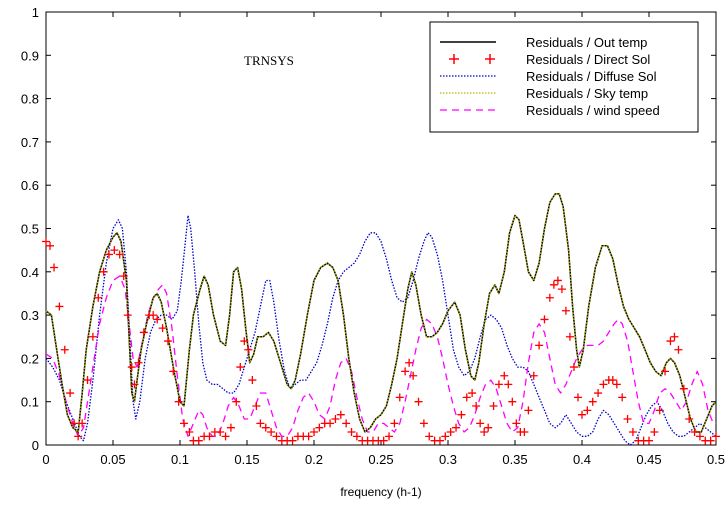 The height and width of the screenshot is (506, 728). What do you see at coordinates (246, 459) in the screenshot?
I see `x-tick-label: 0.15` at bounding box center [246, 459].